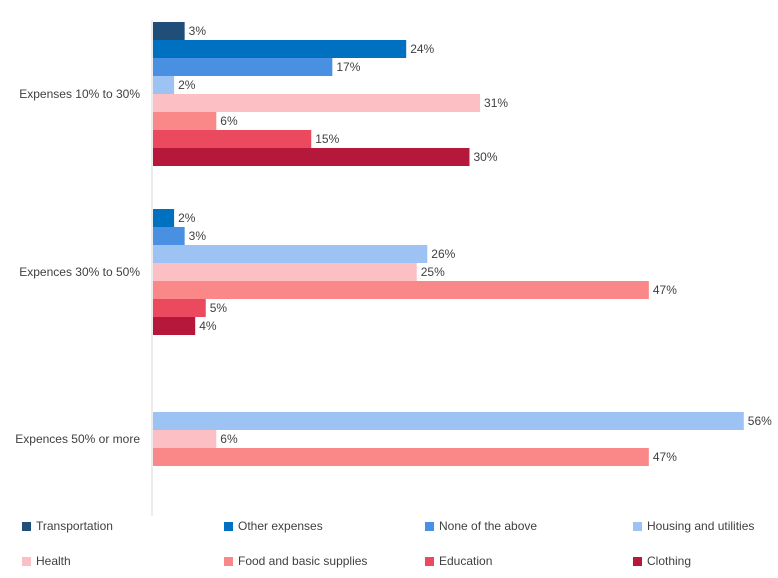  I want to click on data-label-food-and-basic-supplies-1: 6%, so click(229, 121).